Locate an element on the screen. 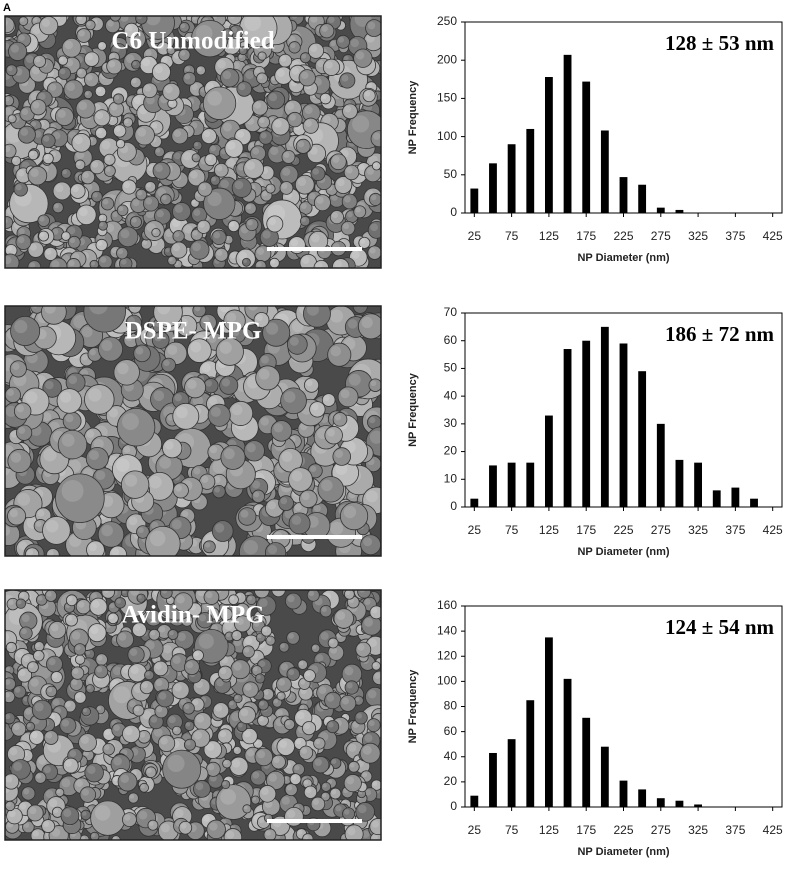 Image resolution: width=800 pixels, height=875 pixels. y-tick-label: 140 is located at coordinates (447, 630).